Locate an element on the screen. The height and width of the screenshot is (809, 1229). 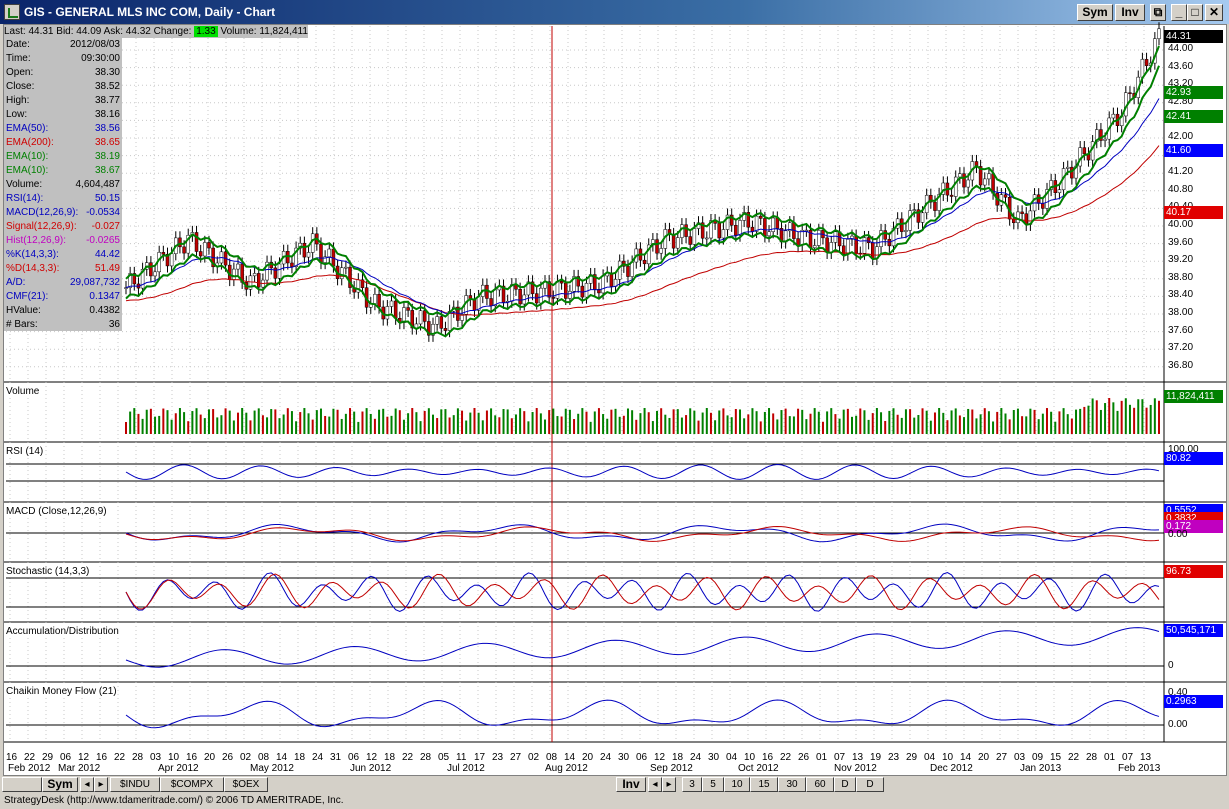
detach-icon: ⧉ is located at coordinates (1158, 12).